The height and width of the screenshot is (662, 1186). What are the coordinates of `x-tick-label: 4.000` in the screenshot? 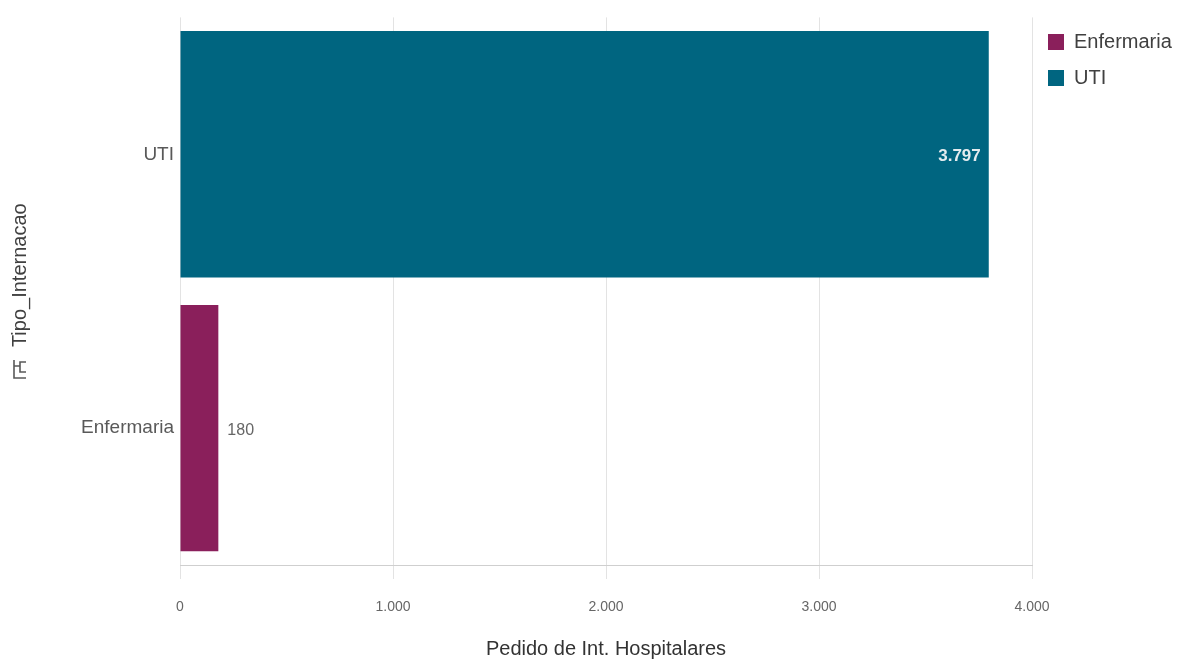 It's located at (1032, 606).